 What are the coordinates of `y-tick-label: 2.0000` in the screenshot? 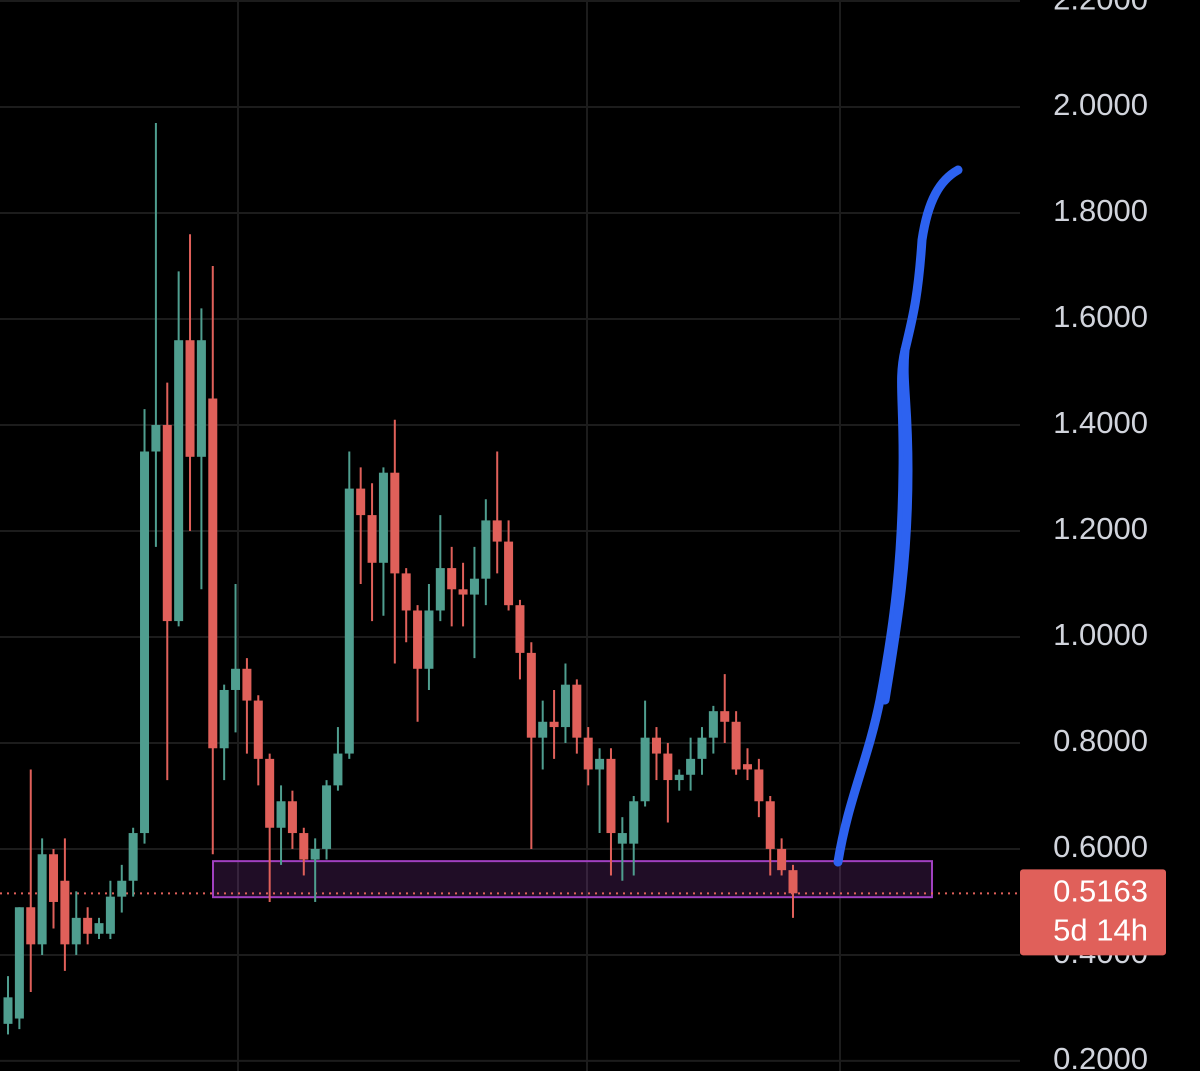 It's located at (1100, 104).